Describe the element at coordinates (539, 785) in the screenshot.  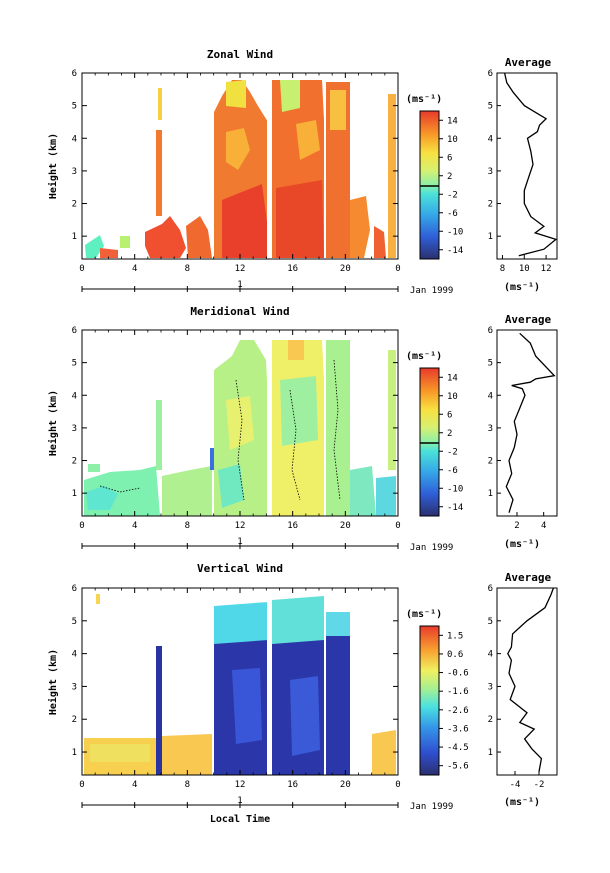
I see `average-x-tick-label: -2` at that location.